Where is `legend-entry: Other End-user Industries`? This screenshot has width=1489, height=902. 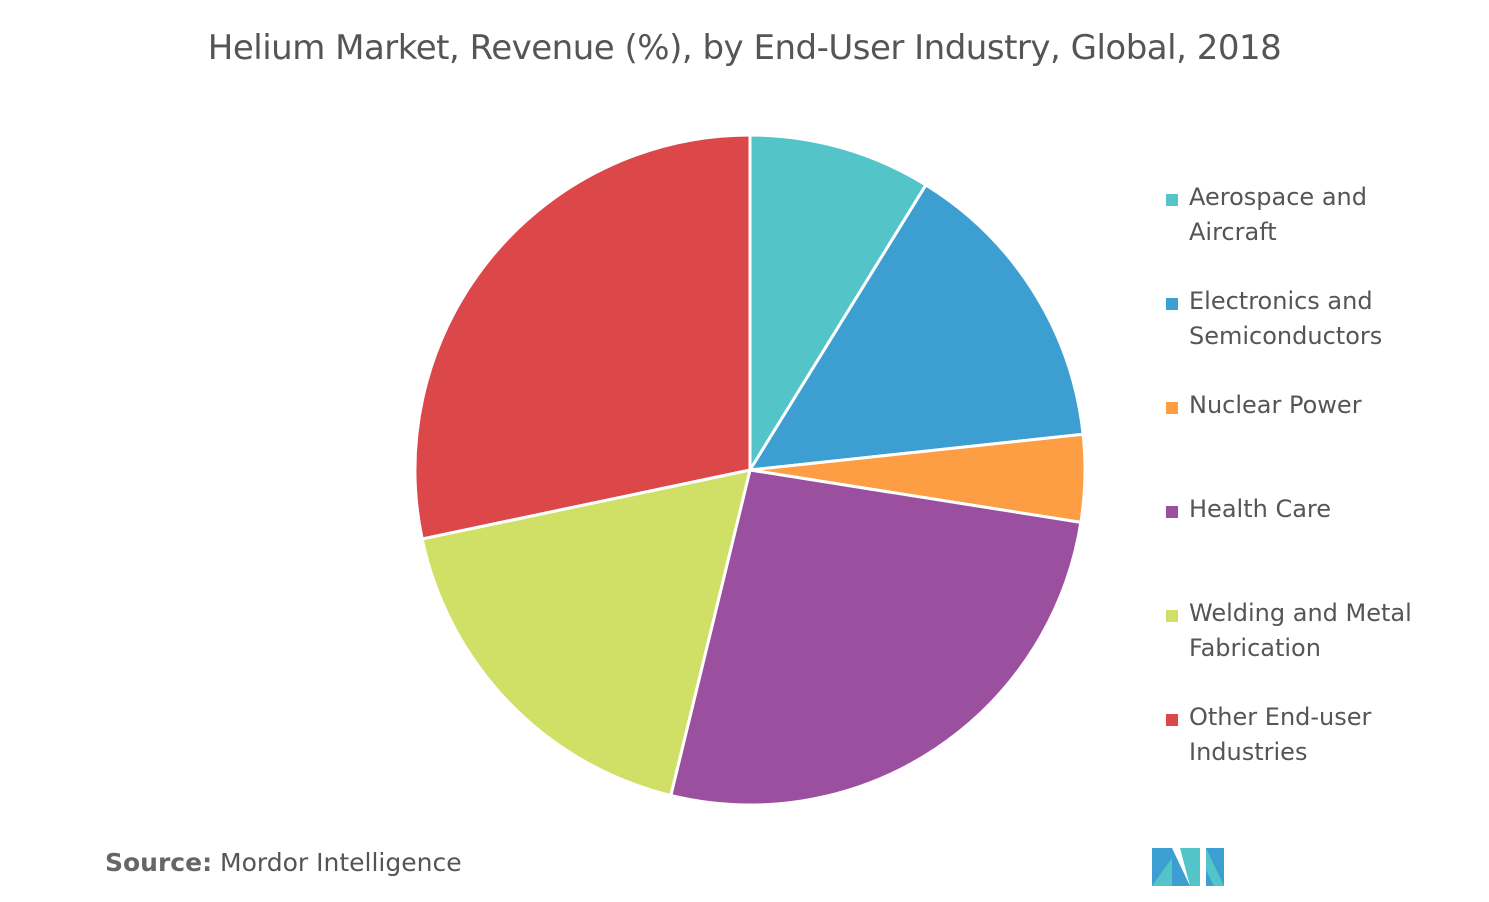 legend-entry: Other End-user Industries is located at coordinates (1321, 752).